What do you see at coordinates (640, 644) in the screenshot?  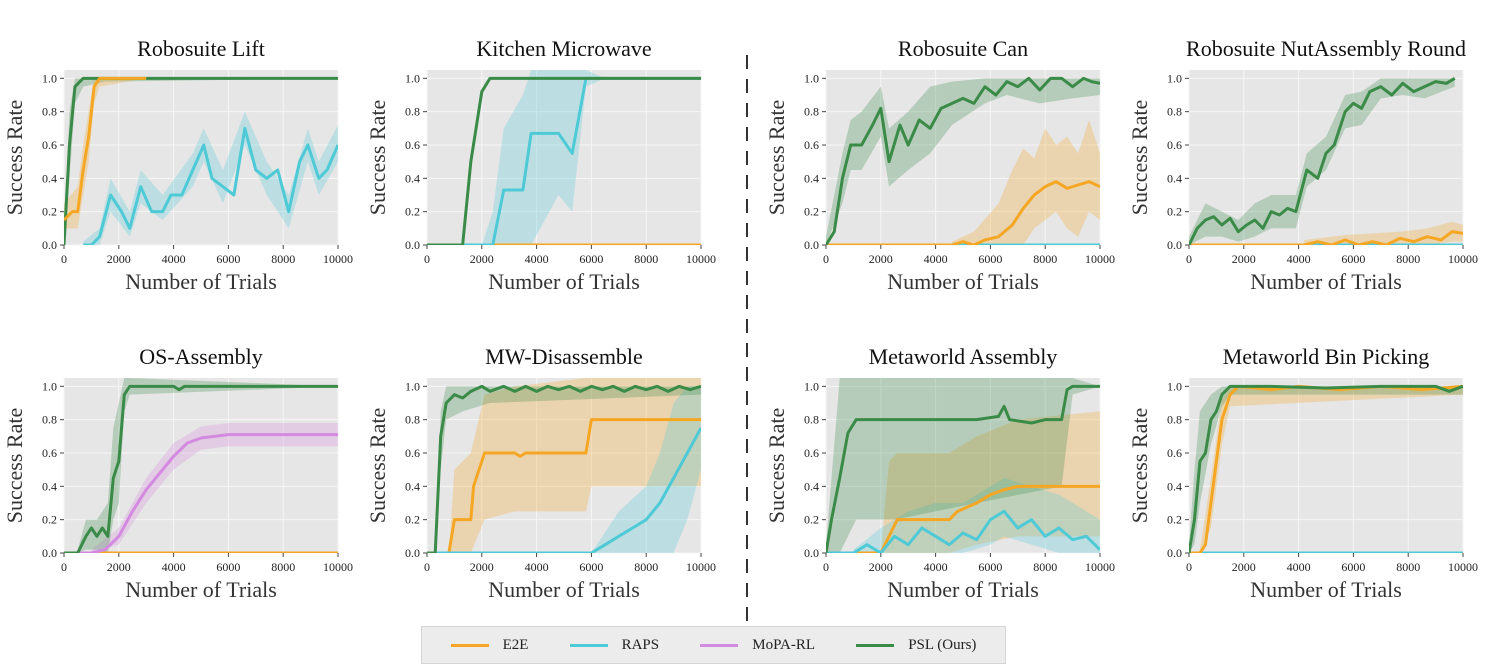 I see `legend-label-raps: RAPS` at bounding box center [640, 644].